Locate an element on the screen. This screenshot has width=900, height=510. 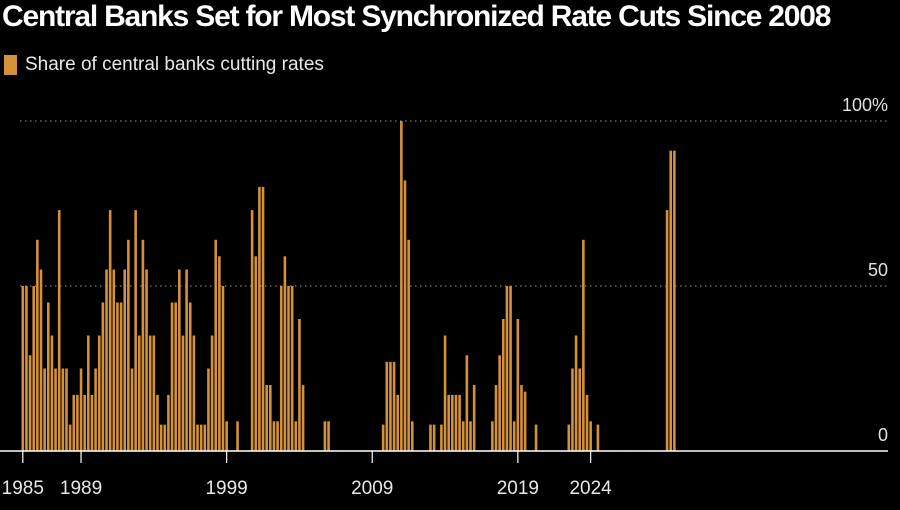
legend-label: Share of central banks cutting rates is located at coordinates (174, 64).